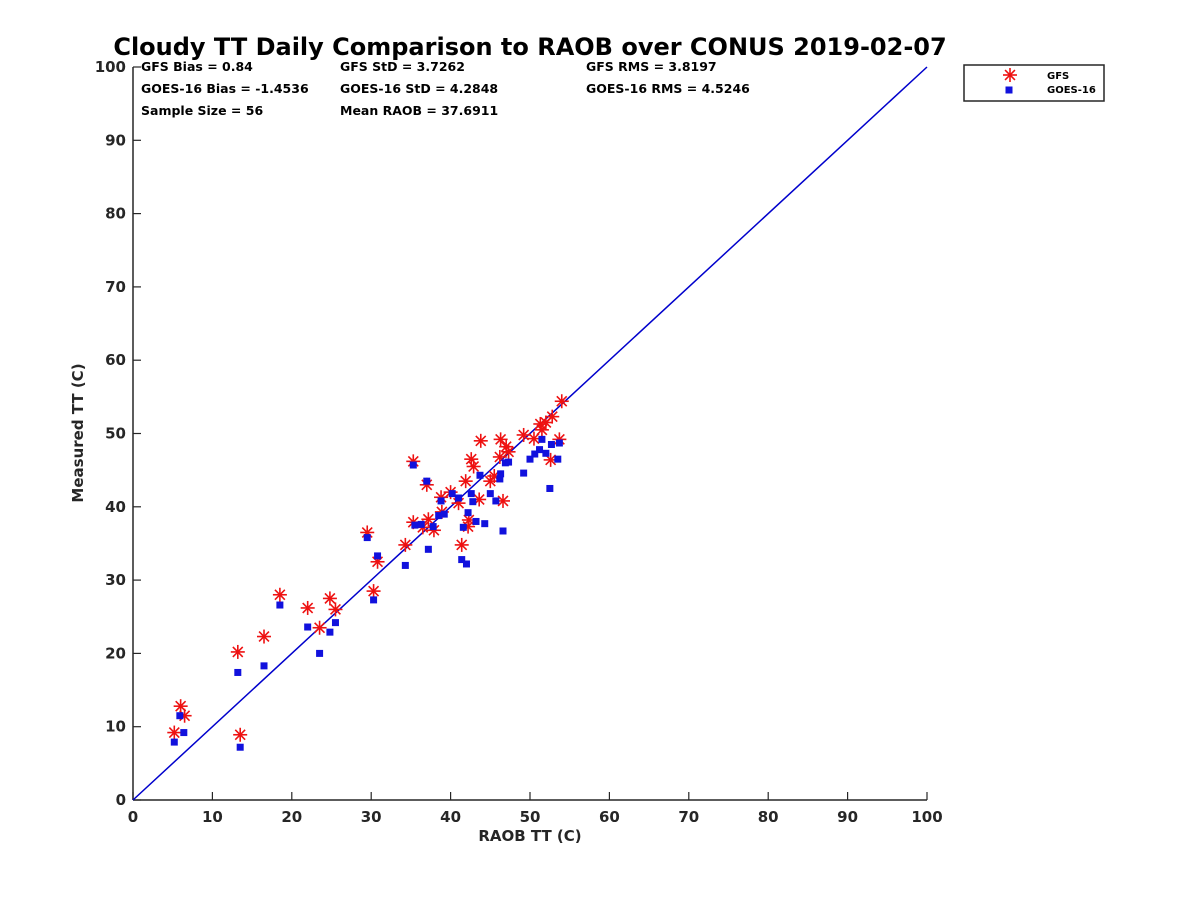 Image resolution: width=1200 pixels, height=900 pixels. Describe the element at coordinates (450, 817) in the screenshot. I see `x-tick-label: 40` at that location.